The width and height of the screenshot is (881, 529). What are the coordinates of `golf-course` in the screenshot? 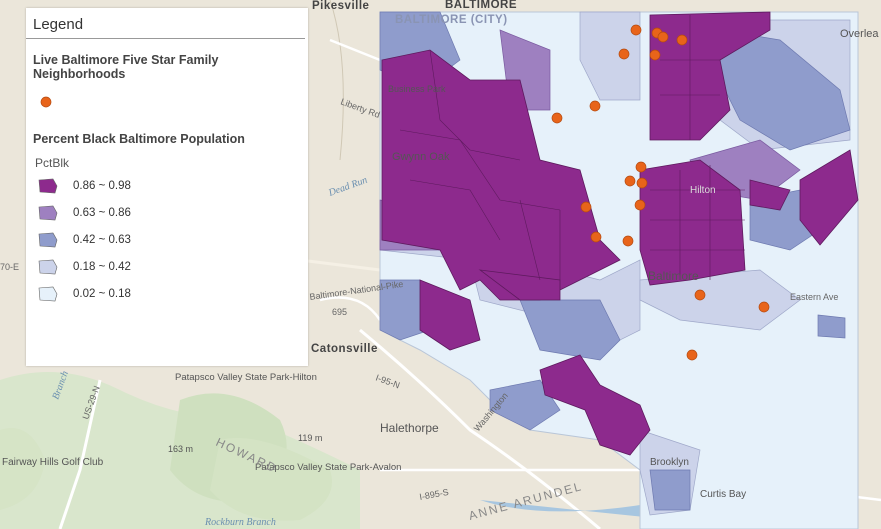 It's located at (22, 469).